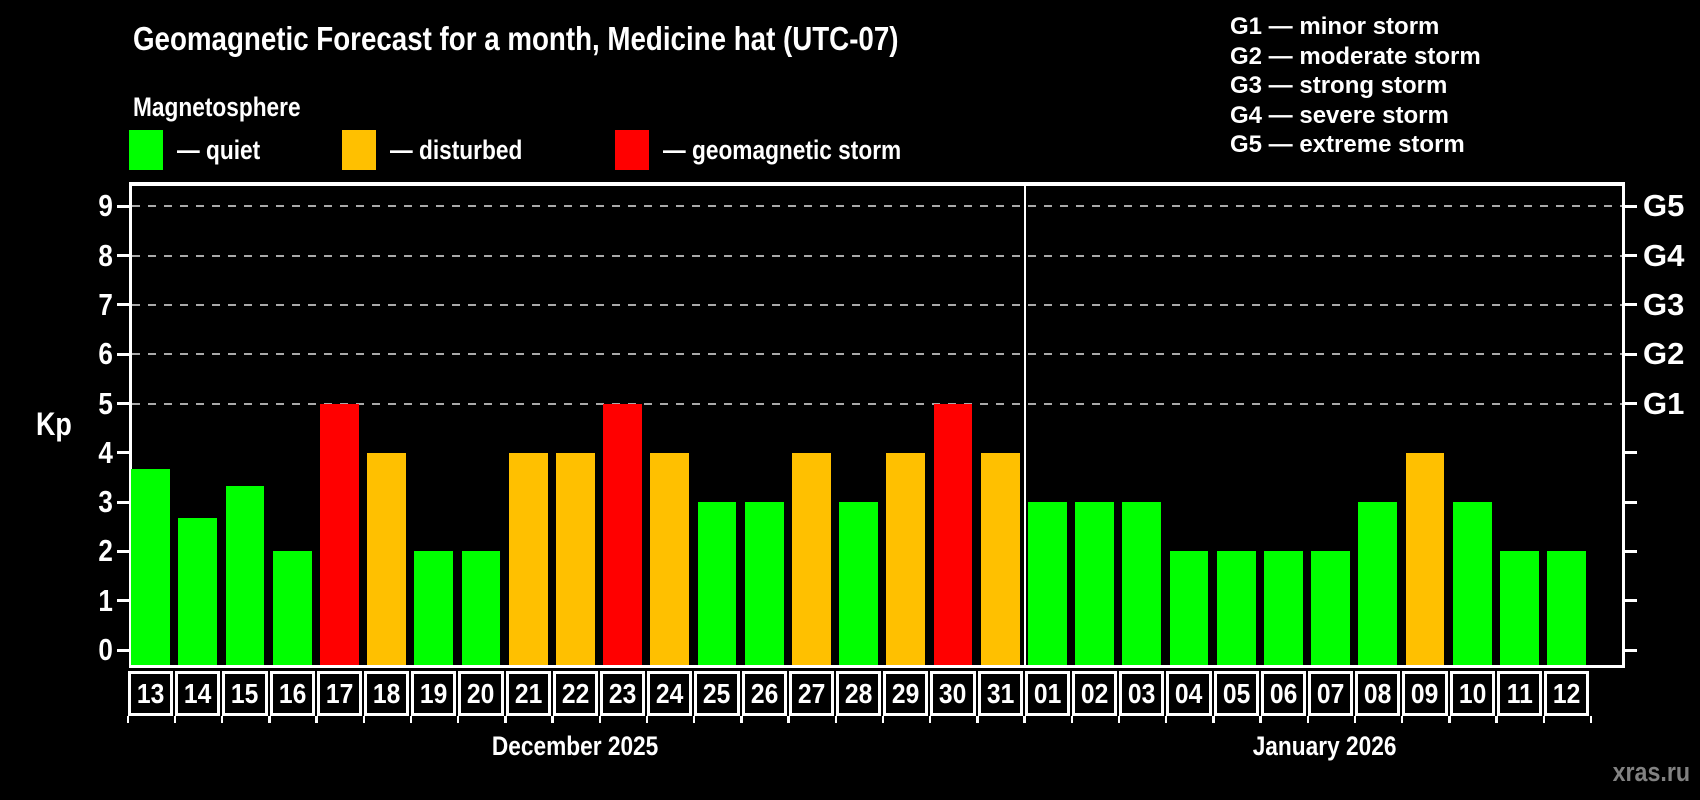  What do you see at coordinates (217, 107) in the screenshot?
I see `magnetosphere-label: Magnetosphere` at bounding box center [217, 107].